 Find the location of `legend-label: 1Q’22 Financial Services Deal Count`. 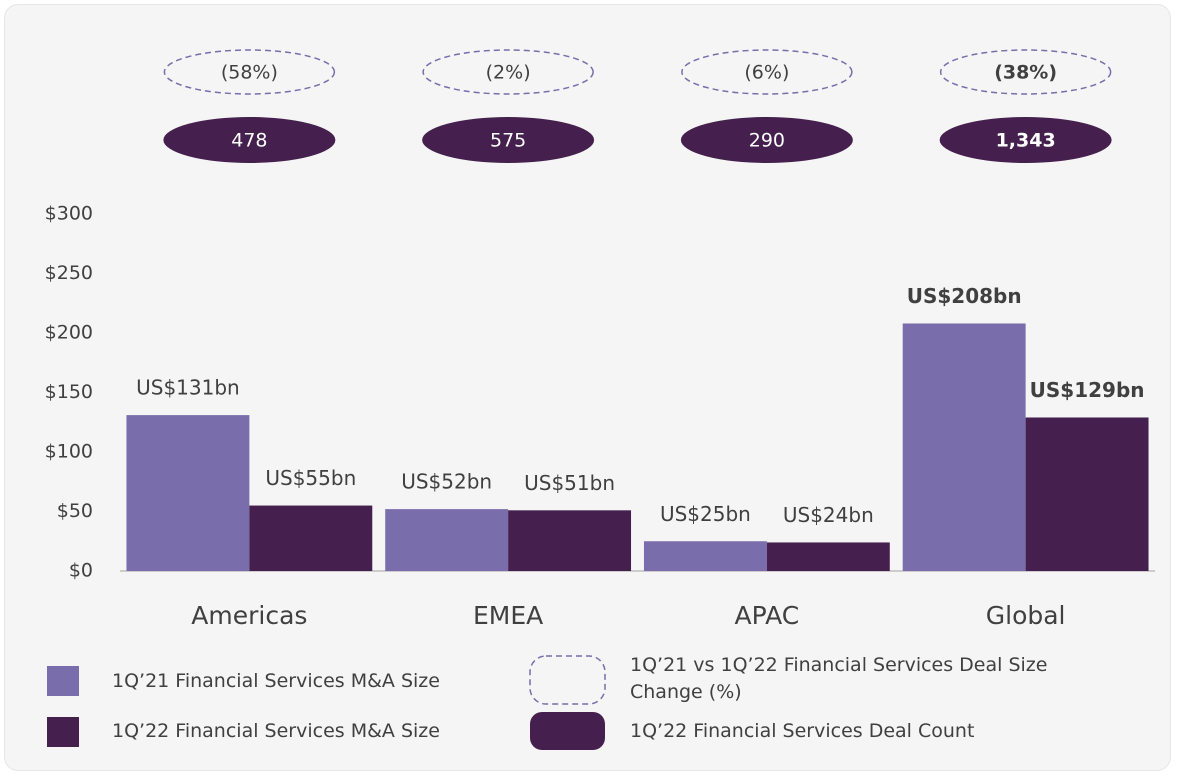

legend-label: 1Q’22 Financial Services Deal Count is located at coordinates (802, 731).